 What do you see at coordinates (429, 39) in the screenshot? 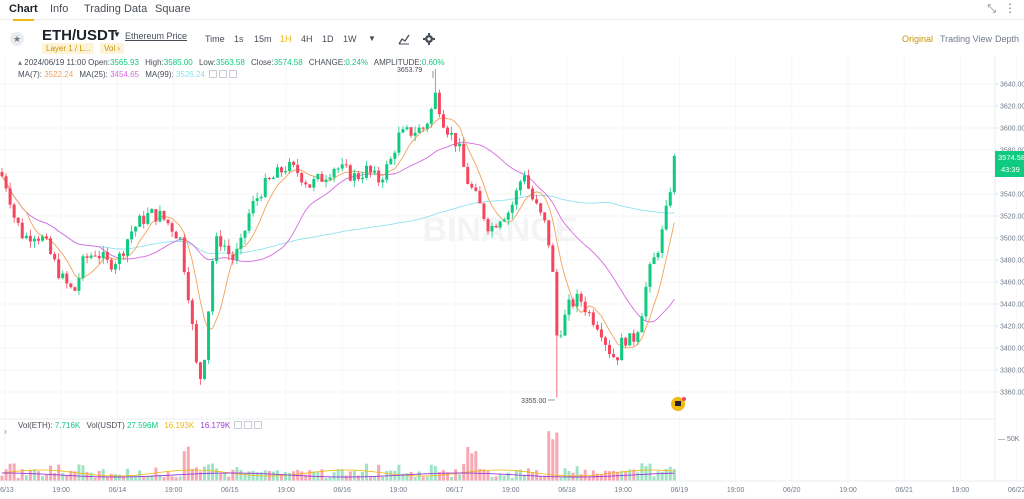
I see `settings-gear-icon` at bounding box center [429, 39].